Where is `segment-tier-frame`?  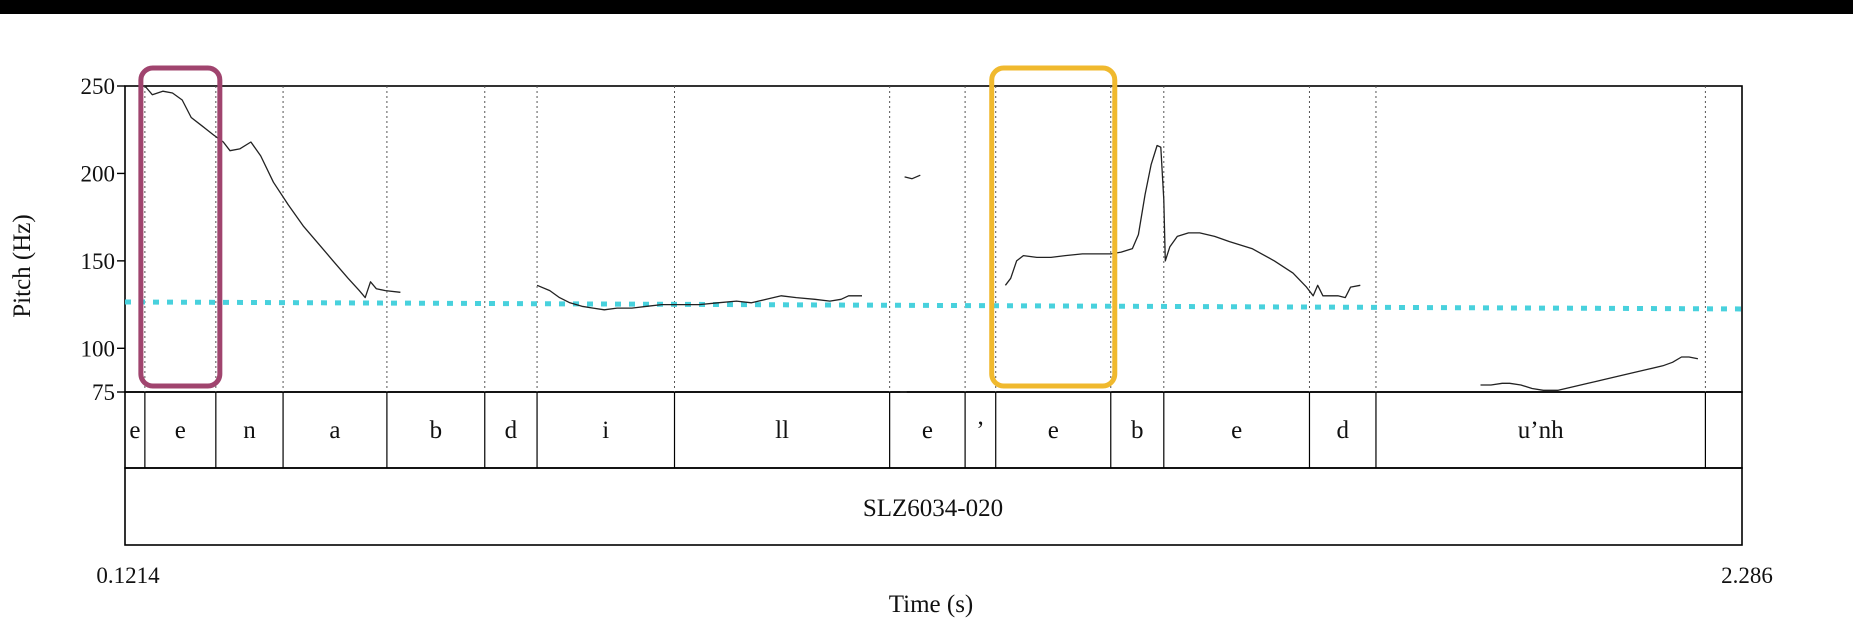
segment-tier-frame is located at coordinates (933, 430).